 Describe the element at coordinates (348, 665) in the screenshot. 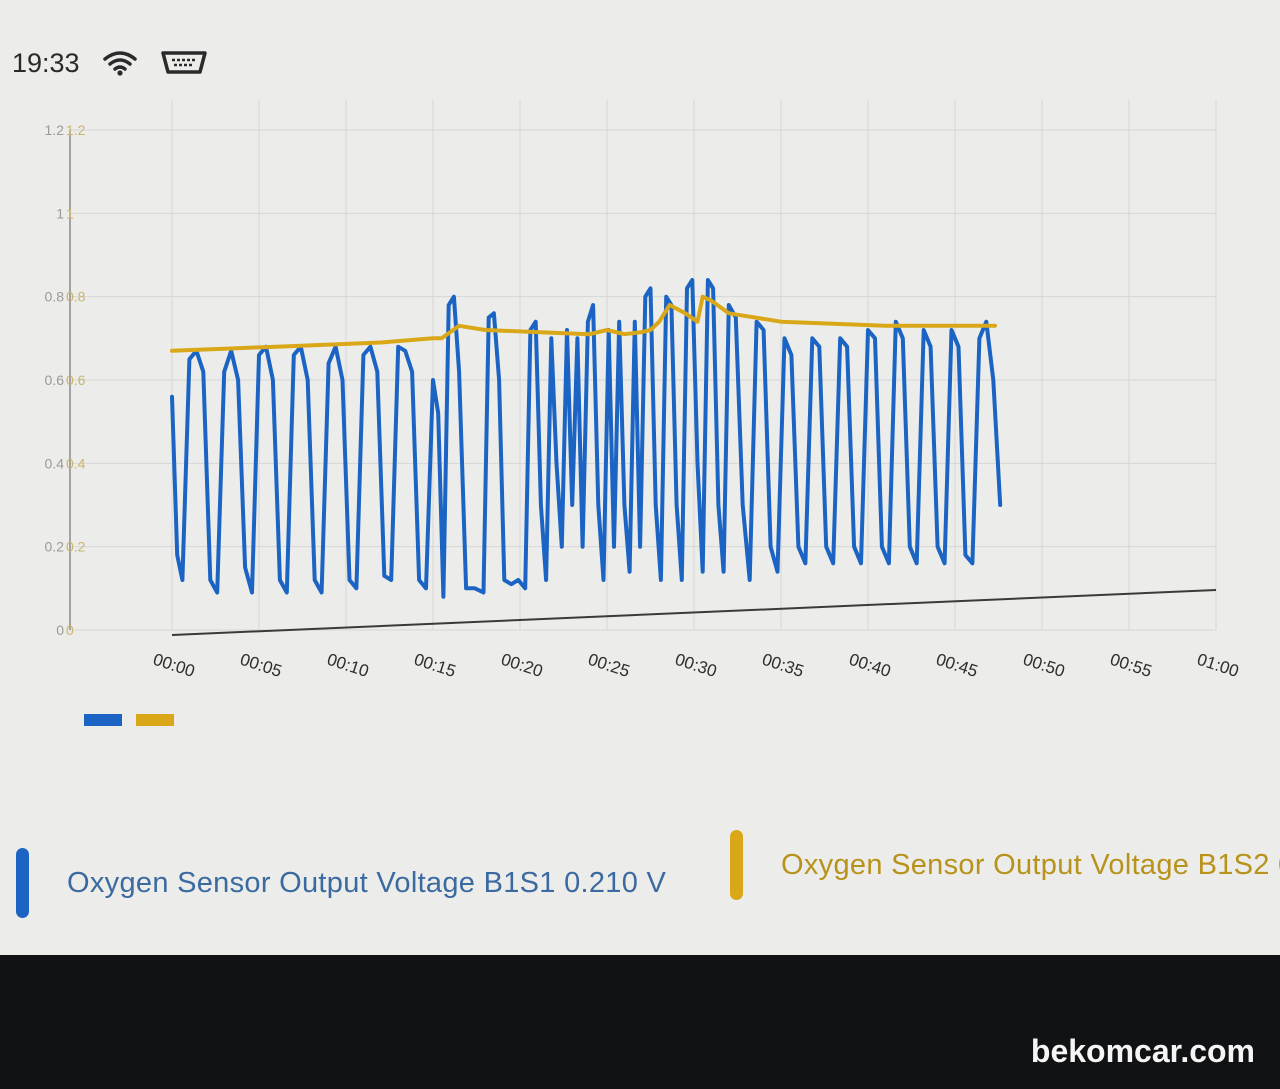

I see `x-tick-label: 00:10` at that location.